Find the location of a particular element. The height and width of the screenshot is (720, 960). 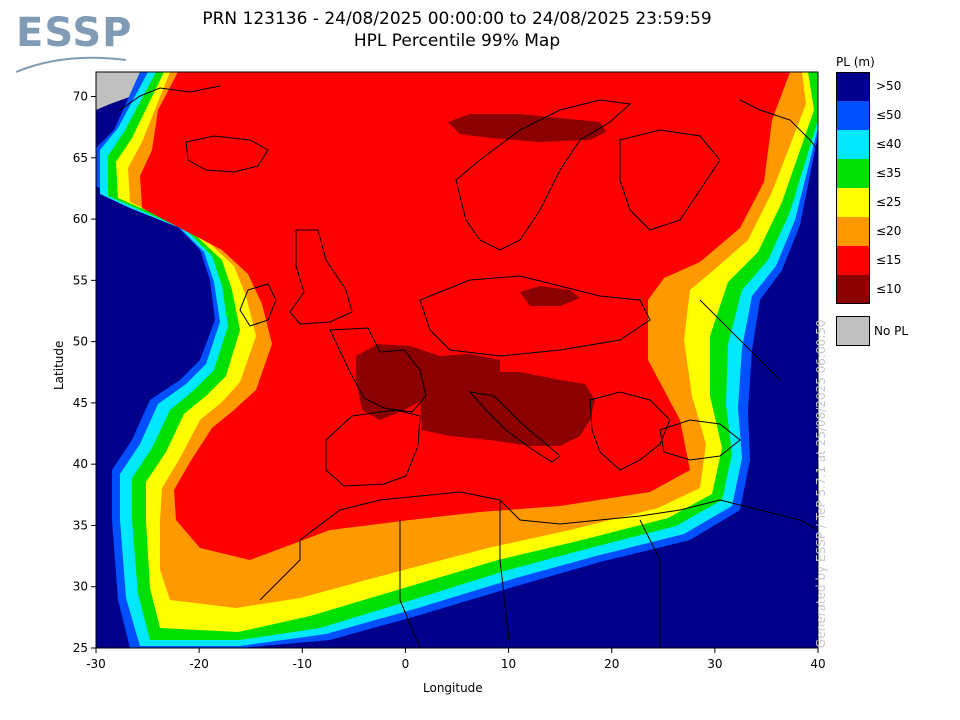

iberia-outline is located at coordinates (373, 448).